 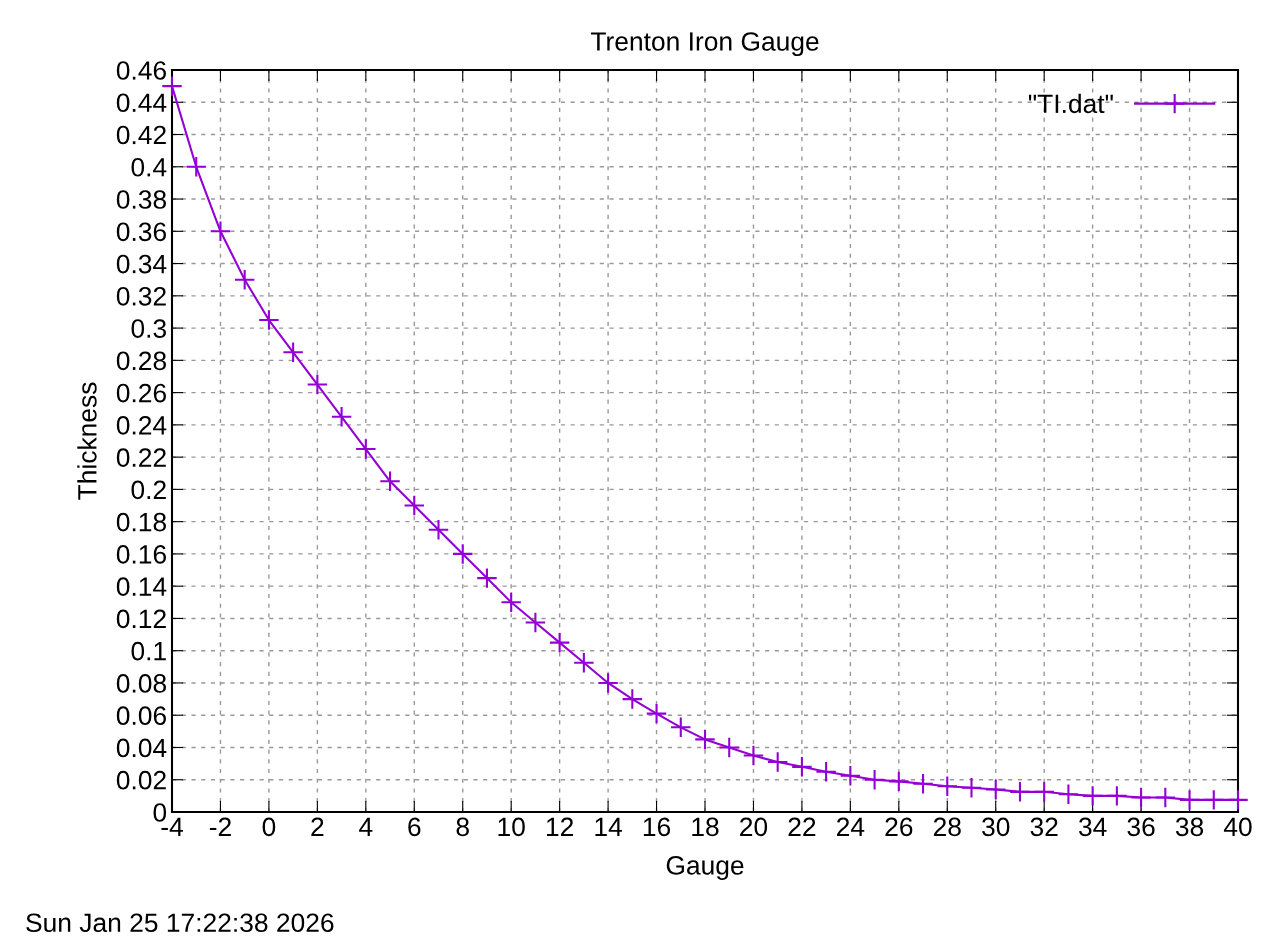 What do you see at coordinates (141, 522) in the screenshot?
I see `y-tick-label: 0.18` at bounding box center [141, 522].